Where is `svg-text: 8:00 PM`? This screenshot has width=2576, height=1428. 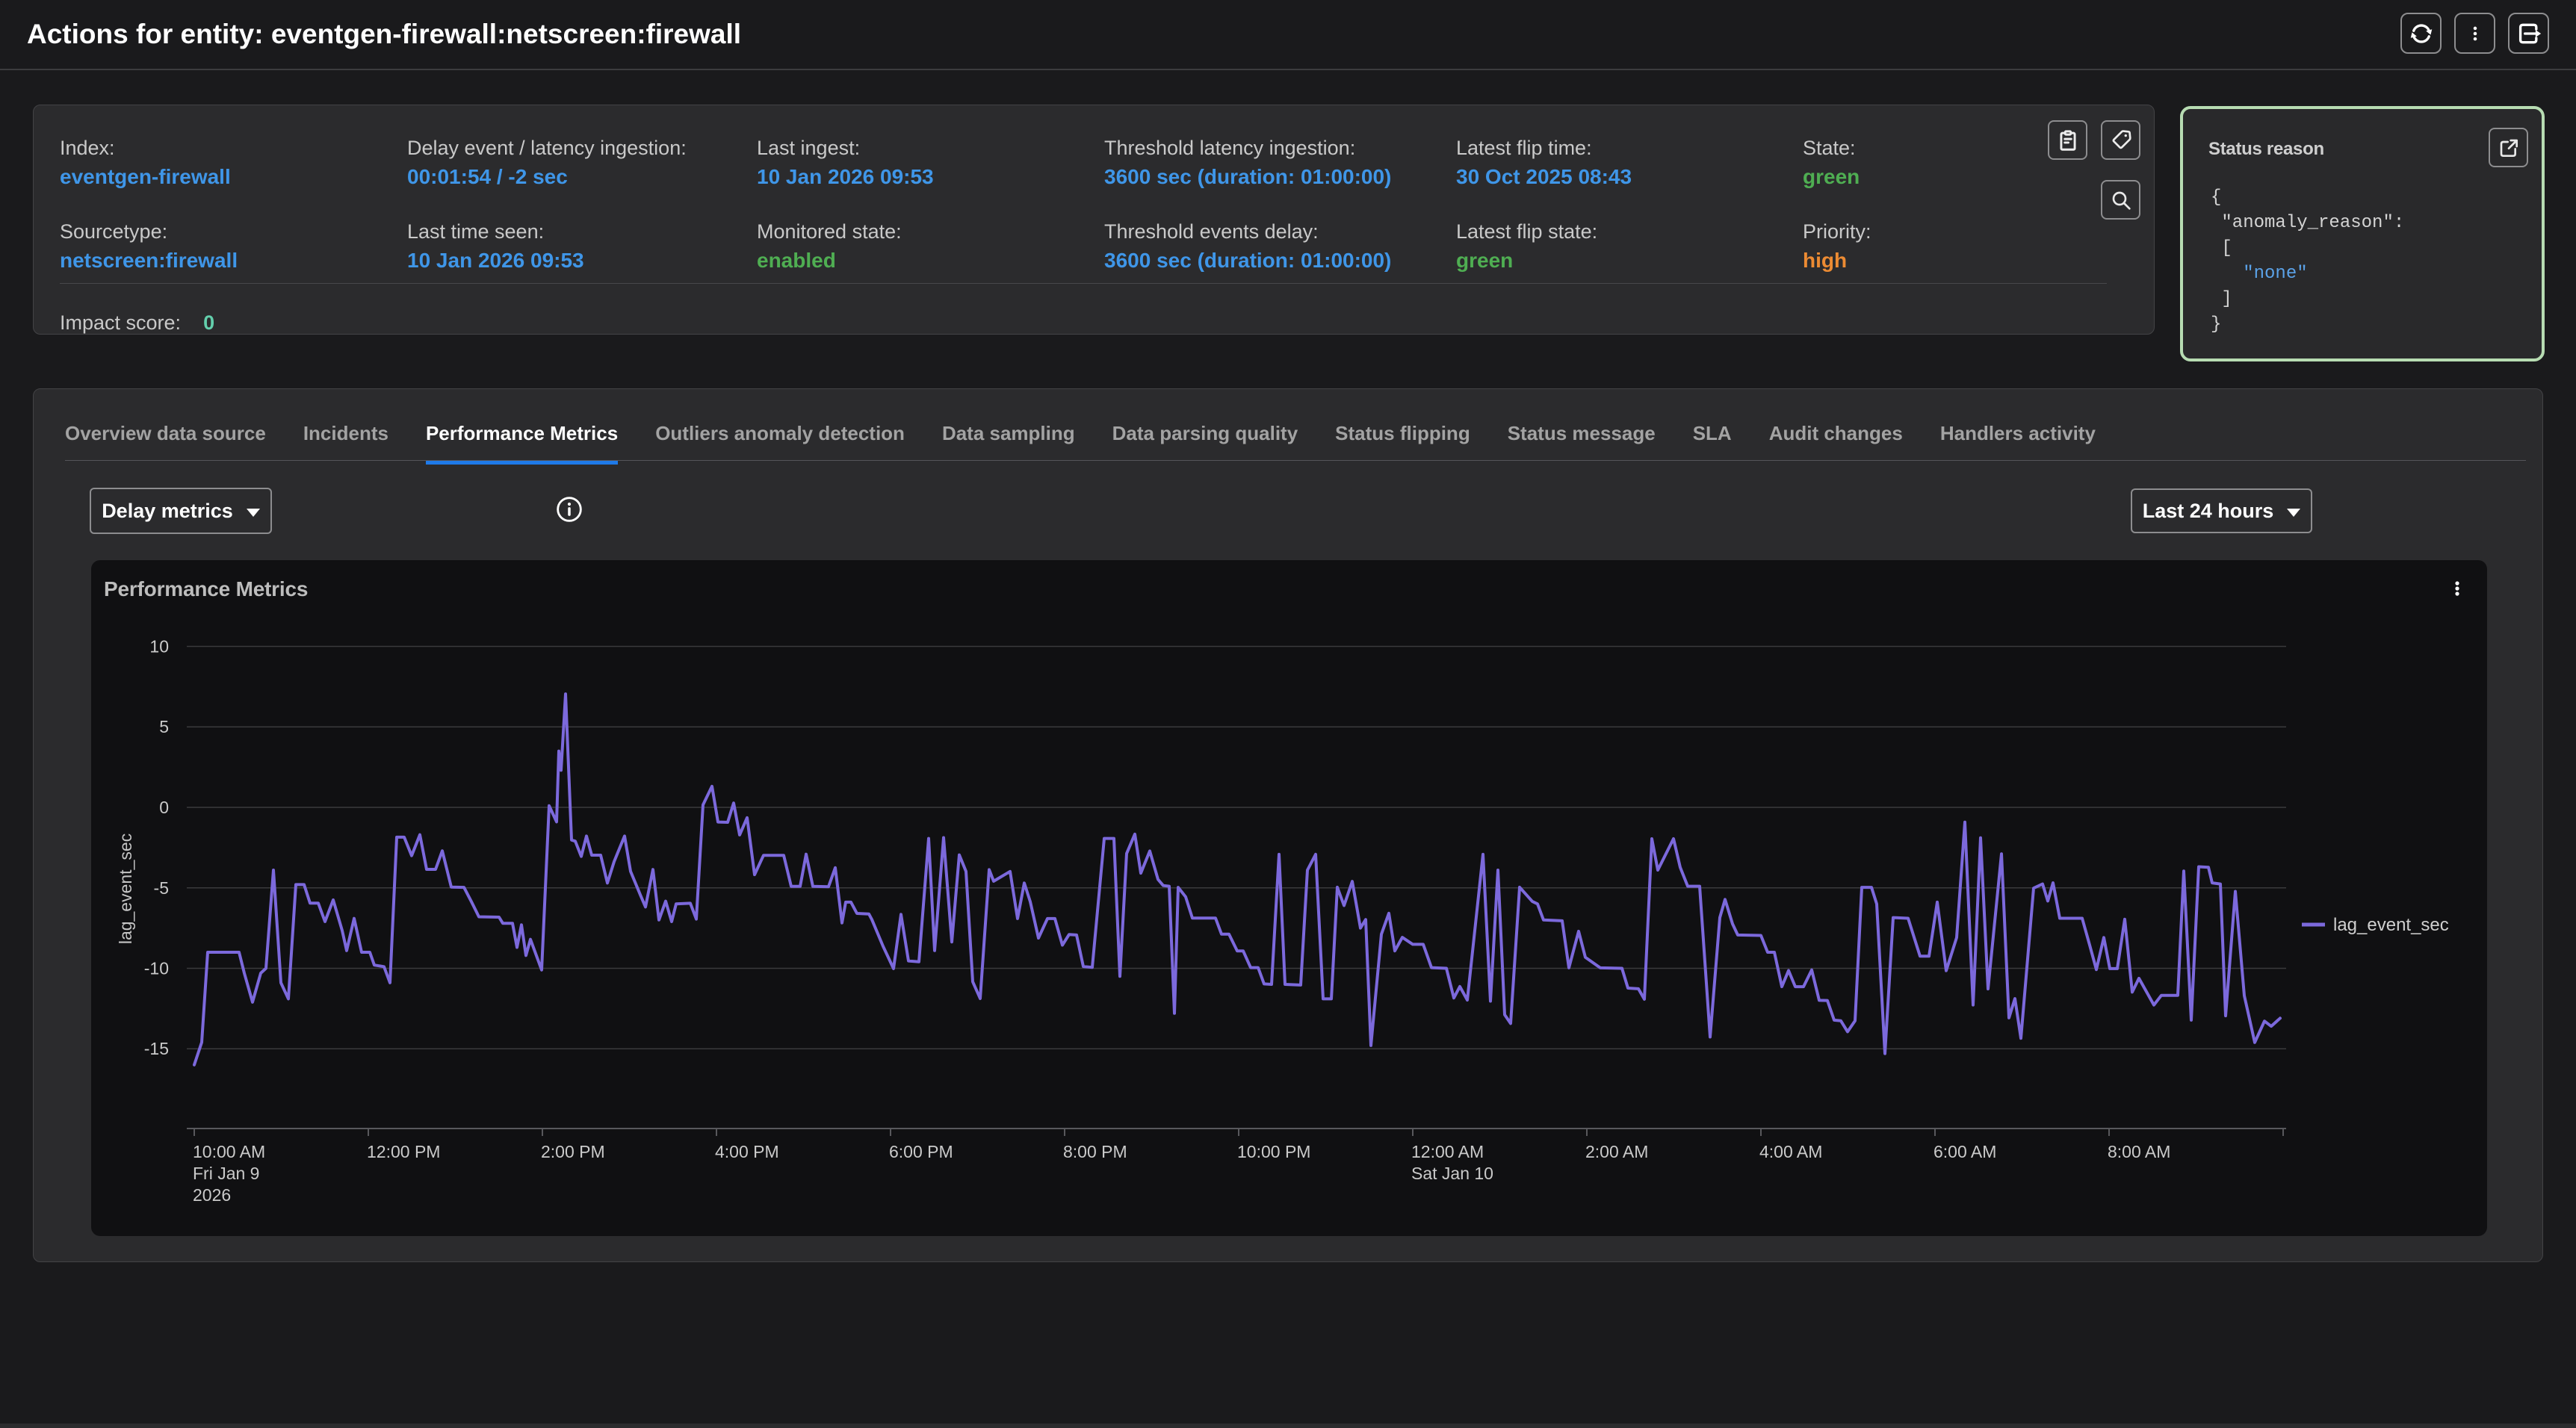 svg-text: 8:00 PM is located at coordinates (1095, 1151).